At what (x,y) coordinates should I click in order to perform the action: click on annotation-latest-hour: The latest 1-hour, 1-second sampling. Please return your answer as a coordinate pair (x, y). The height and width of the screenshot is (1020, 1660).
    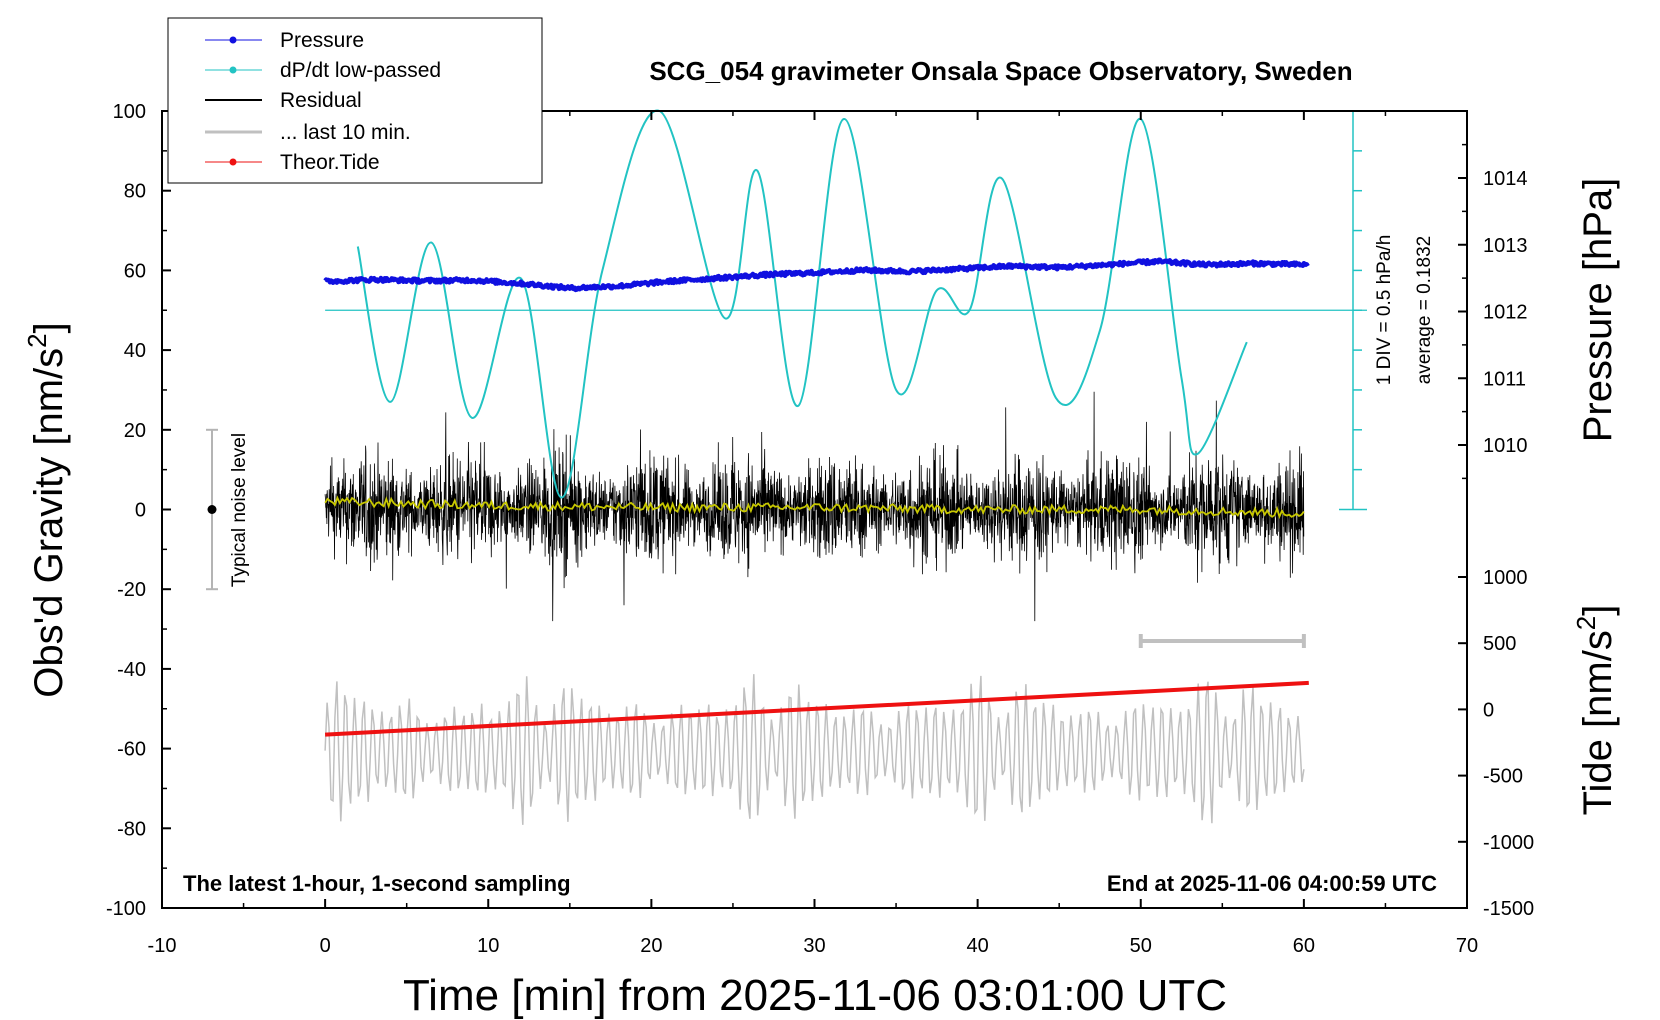
    Looking at the image, I should click on (377, 883).